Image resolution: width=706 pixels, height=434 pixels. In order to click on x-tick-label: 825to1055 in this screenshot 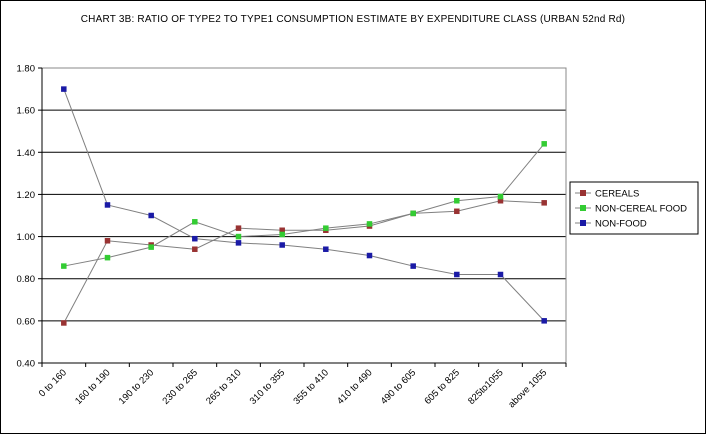, I will do `click(486, 387)`.